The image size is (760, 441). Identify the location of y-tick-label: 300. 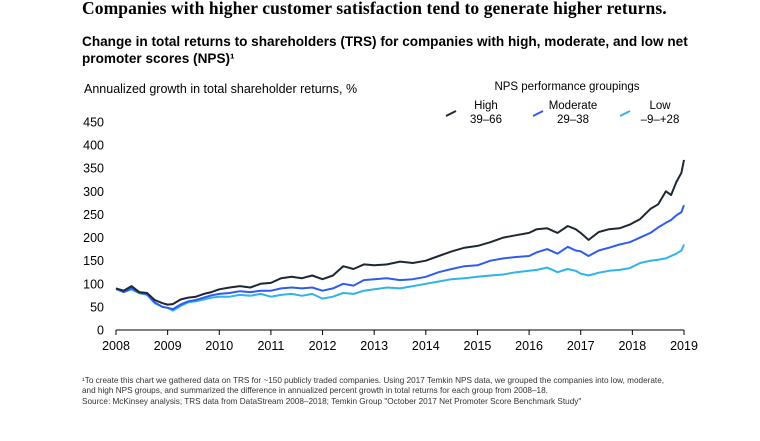
(93, 192).